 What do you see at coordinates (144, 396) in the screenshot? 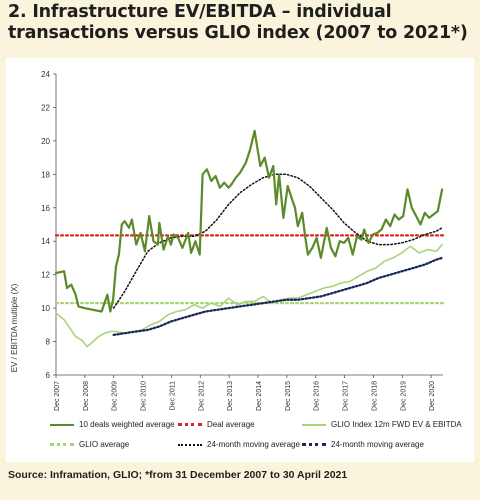
I see `x-tick-label: Dec 2010` at bounding box center [144, 396].